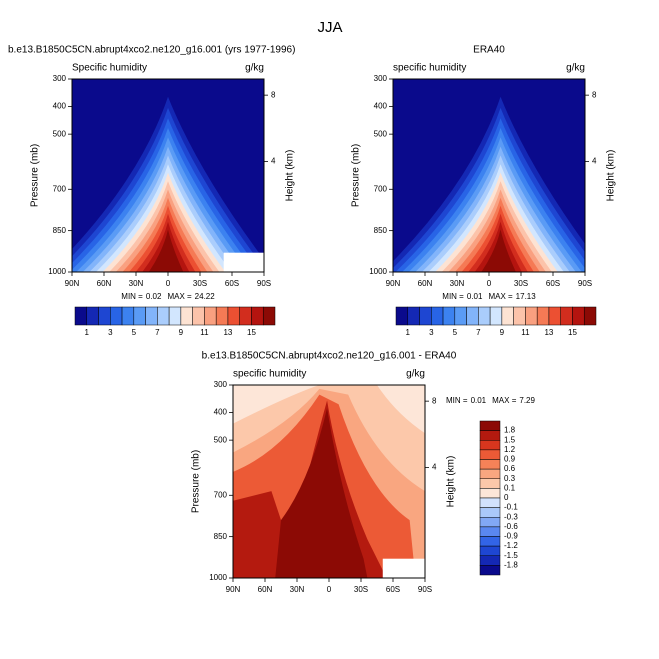 The height and width of the screenshot is (659, 659). Describe the element at coordinates (510, 468) in the screenshot. I see `colorbar-label: 0.6` at that location.